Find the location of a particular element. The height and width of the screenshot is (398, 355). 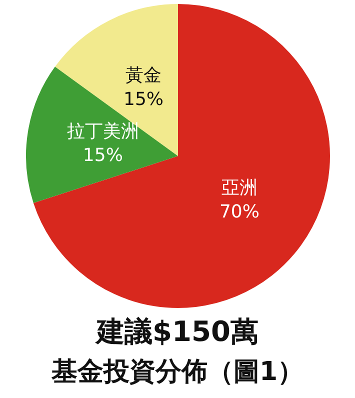

text: 建議$150萬 is located at coordinates (177, 332).